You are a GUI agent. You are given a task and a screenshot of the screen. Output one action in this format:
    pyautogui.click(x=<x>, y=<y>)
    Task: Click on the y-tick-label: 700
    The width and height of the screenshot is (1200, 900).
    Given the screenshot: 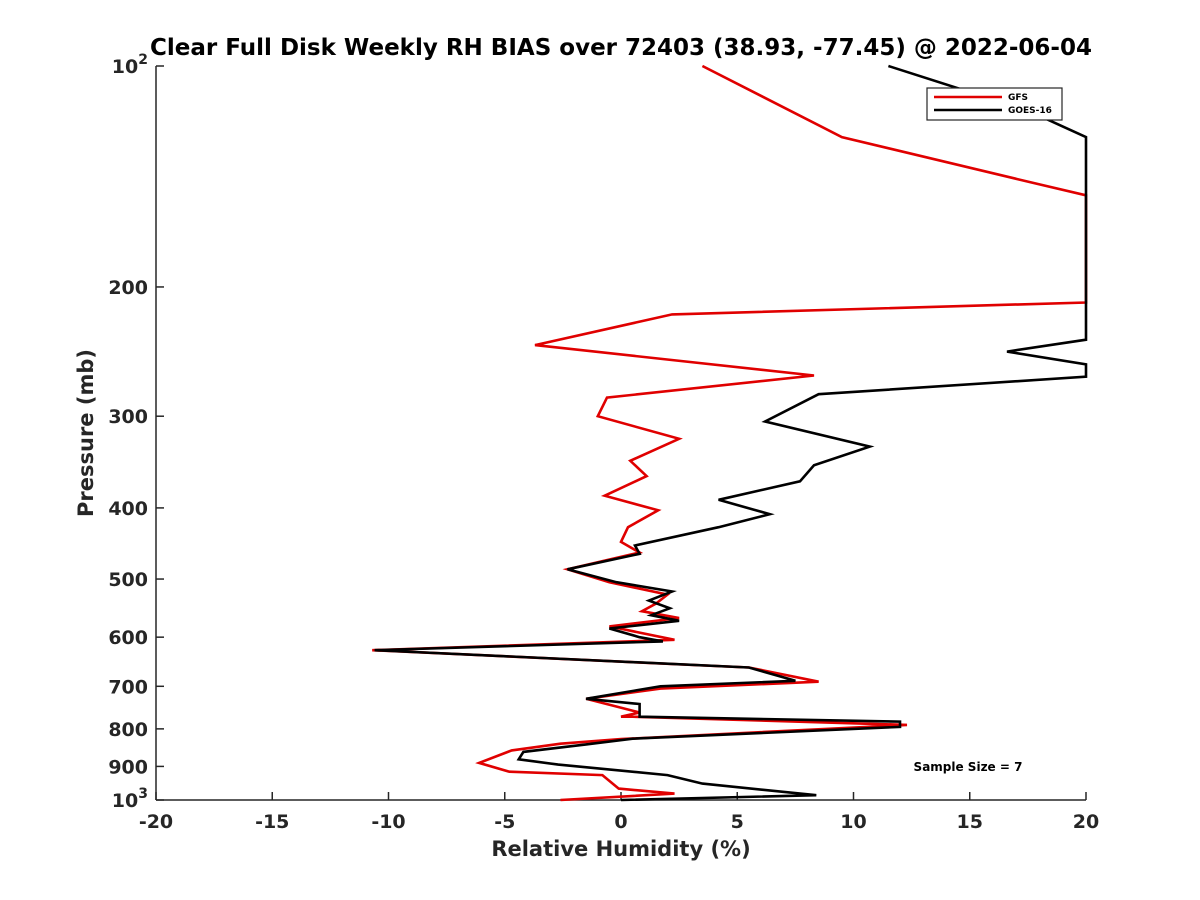 What is the action you would take?
    pyautogui.click(x=128, y=687)
    